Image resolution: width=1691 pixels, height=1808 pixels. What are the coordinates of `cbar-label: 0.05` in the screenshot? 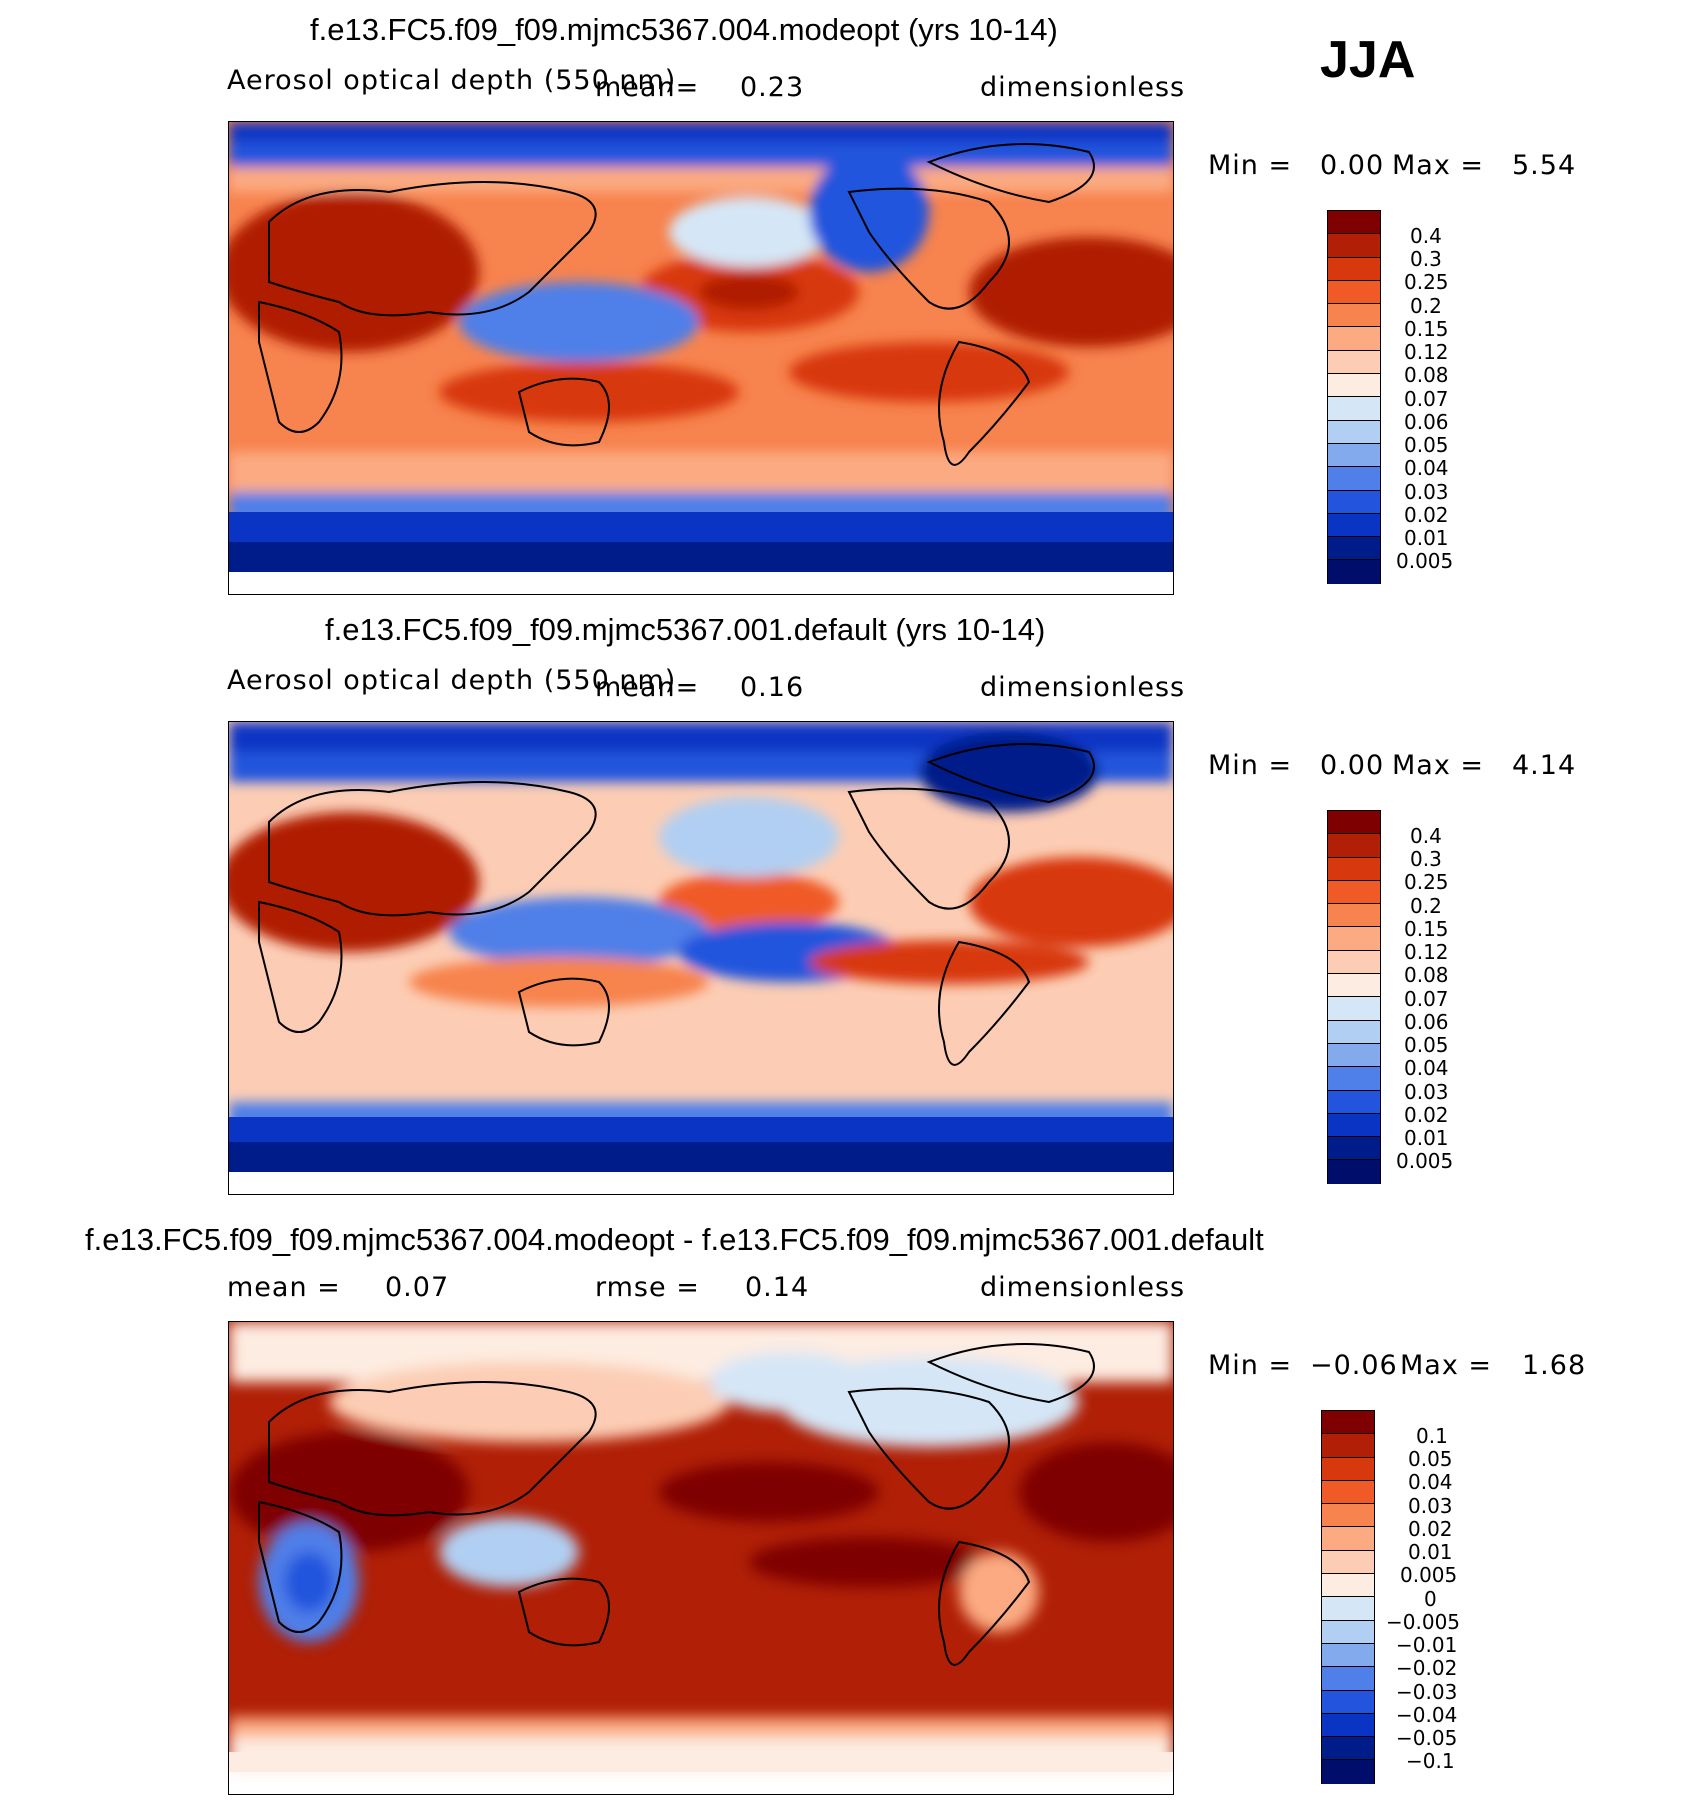 It's located at (1426, 1045).